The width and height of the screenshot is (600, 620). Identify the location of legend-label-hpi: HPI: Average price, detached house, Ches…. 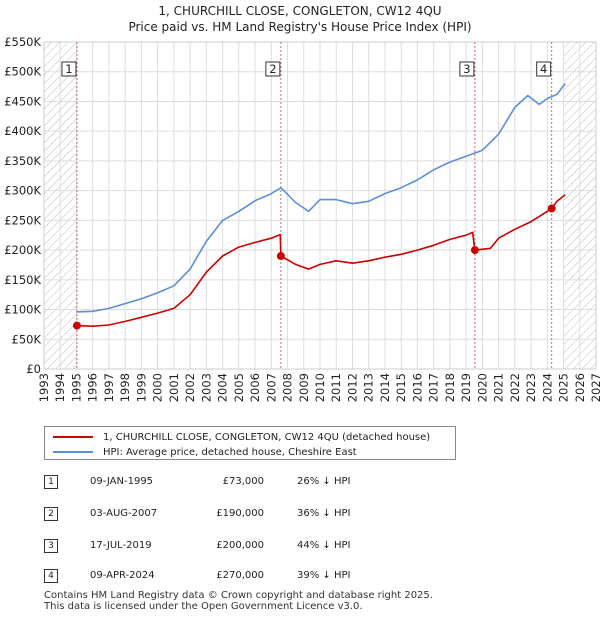
(230, 452).